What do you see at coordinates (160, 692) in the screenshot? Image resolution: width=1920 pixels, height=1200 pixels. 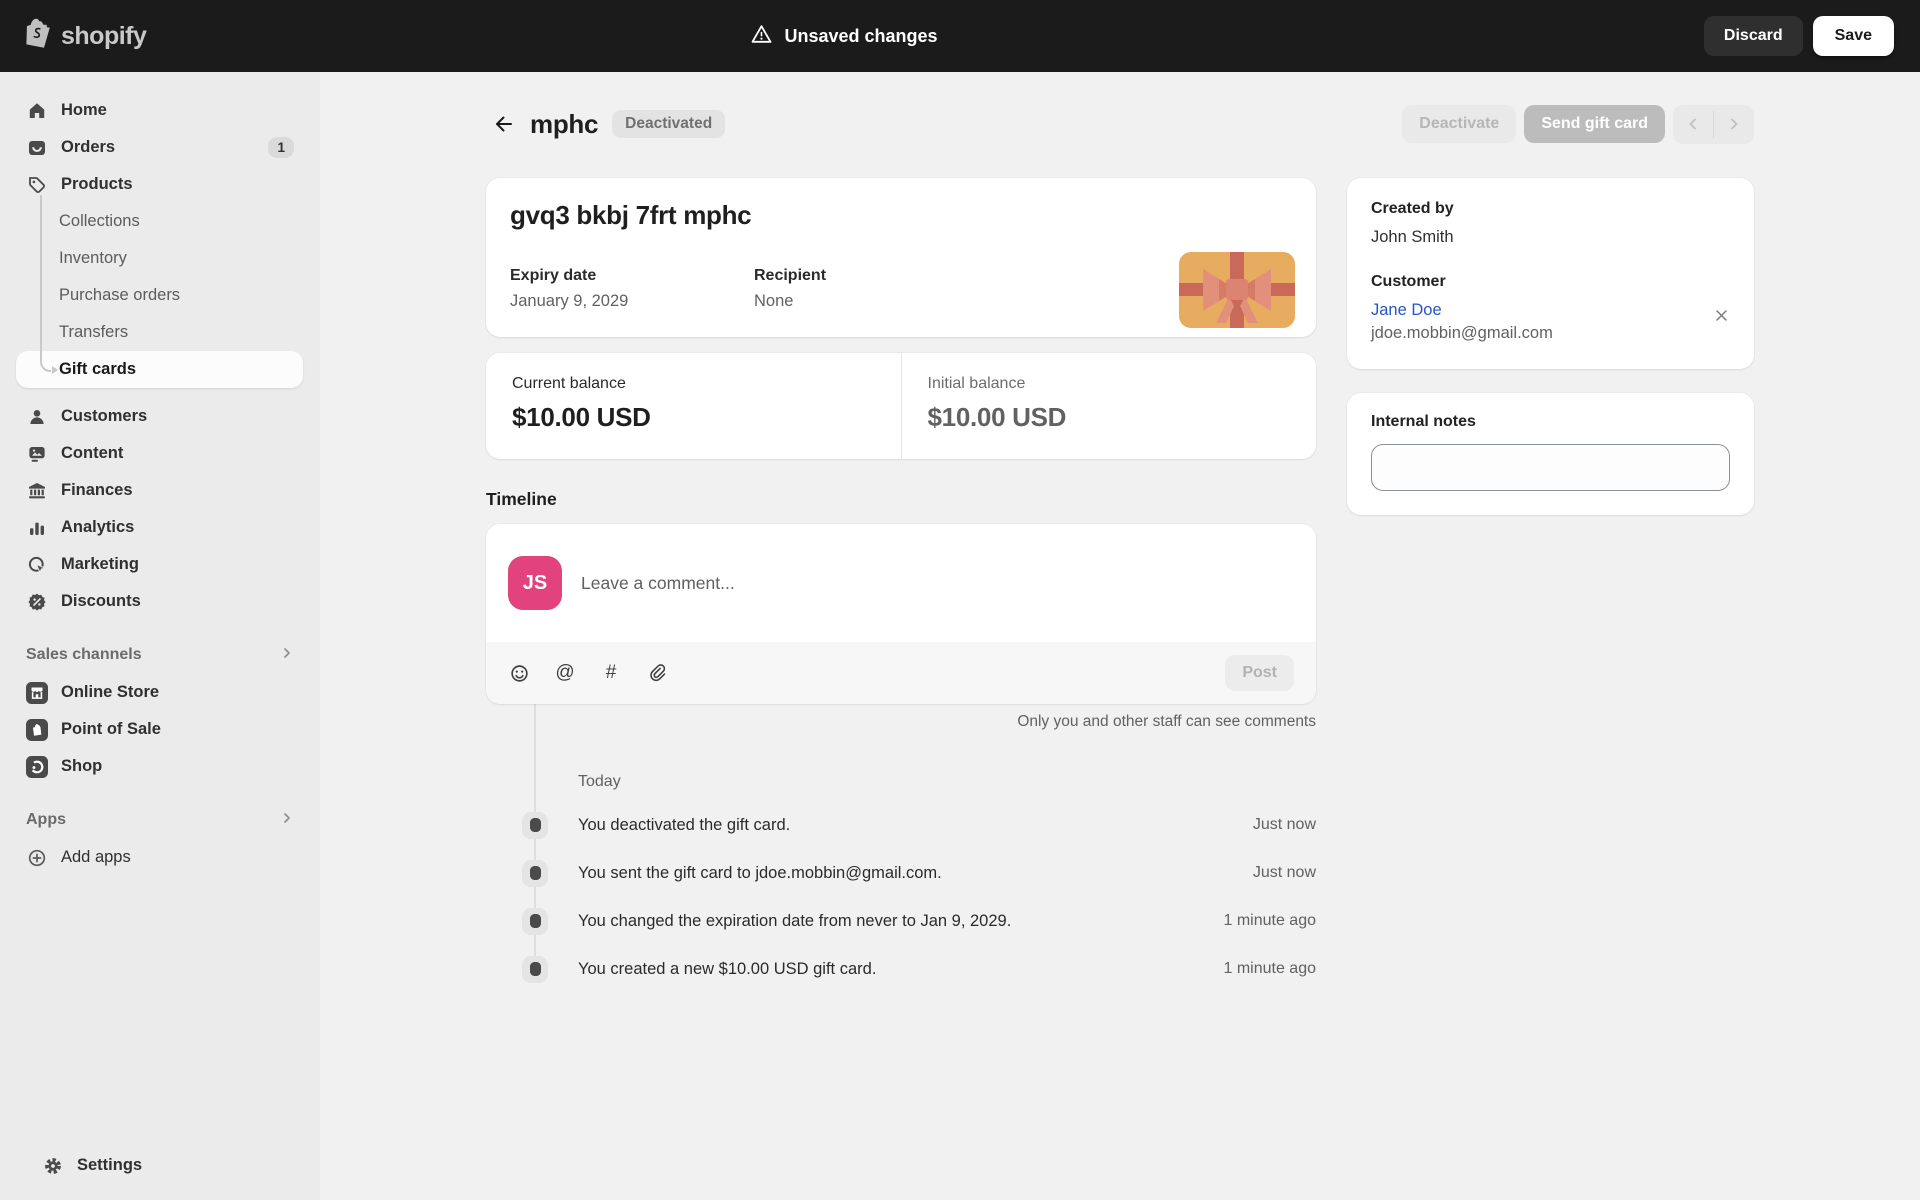 I see `sidebar-item-online-store: Online Store` at bounding box center [160, 692].